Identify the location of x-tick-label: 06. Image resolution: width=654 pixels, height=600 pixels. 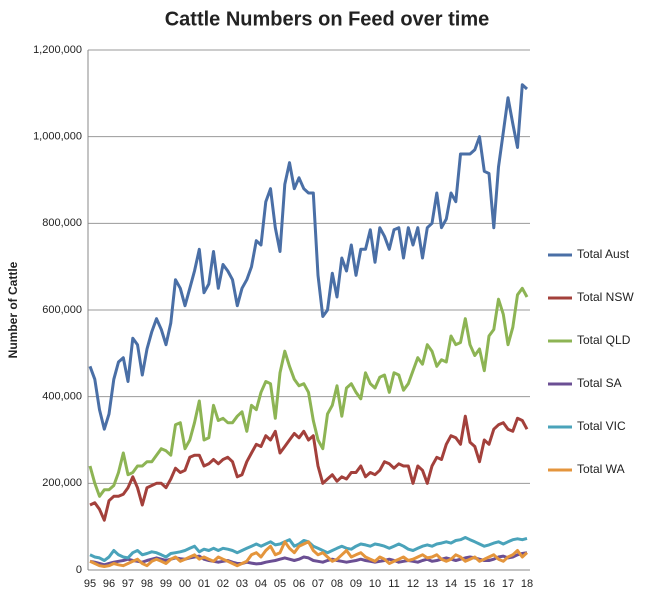
(299, 584).